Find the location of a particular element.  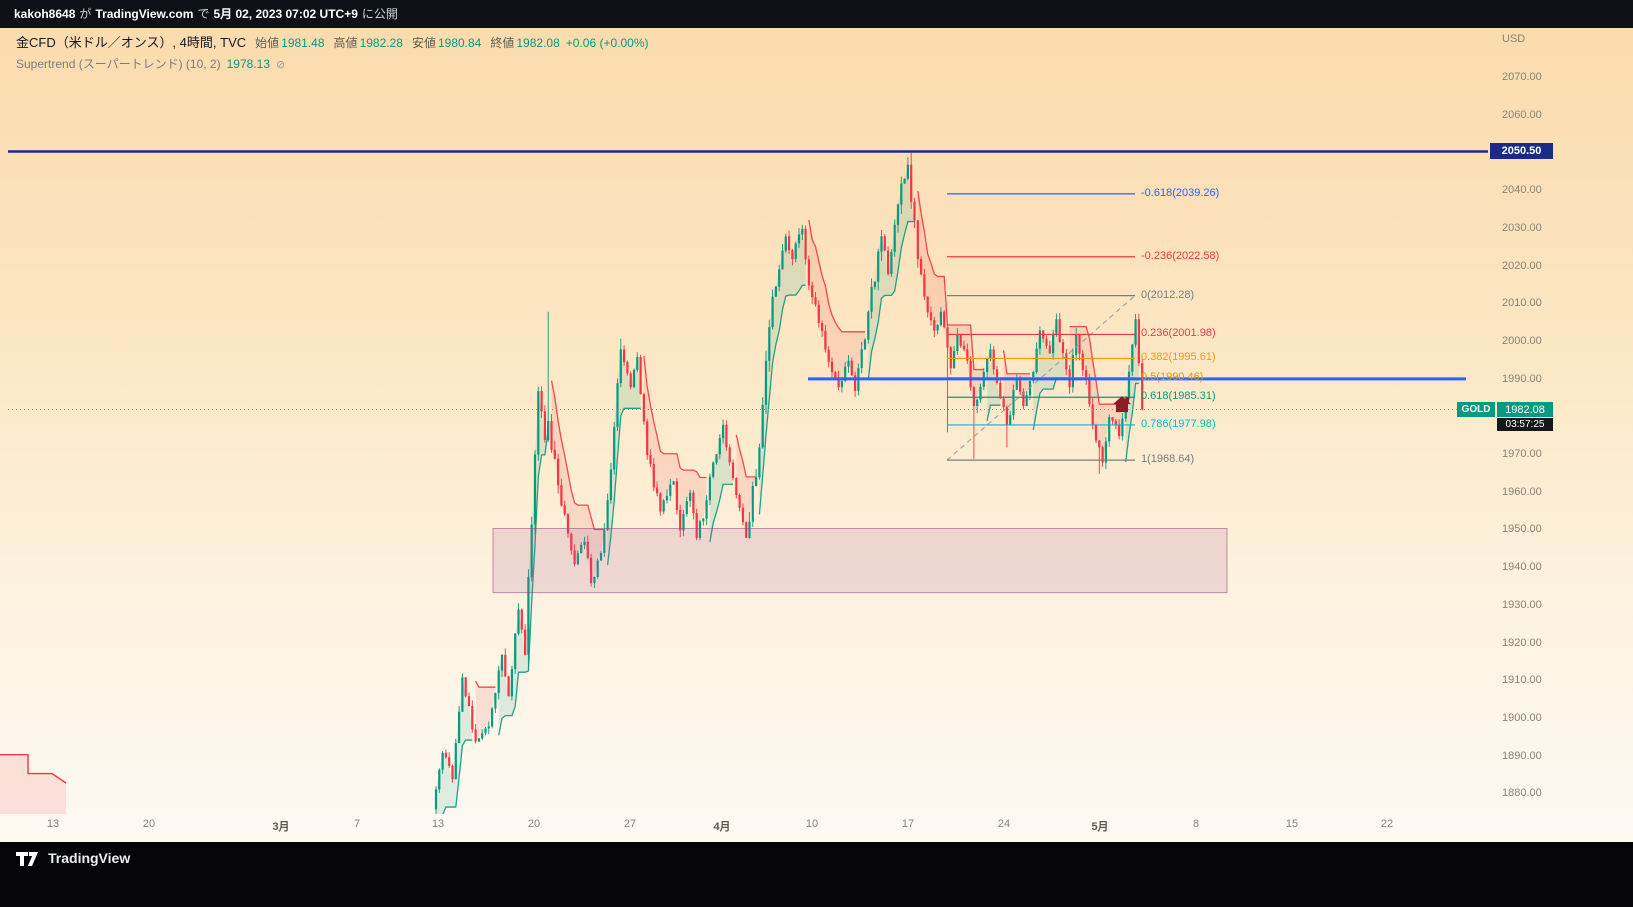

price-tick: 1970.00 is located at coordinates (1522, 454).